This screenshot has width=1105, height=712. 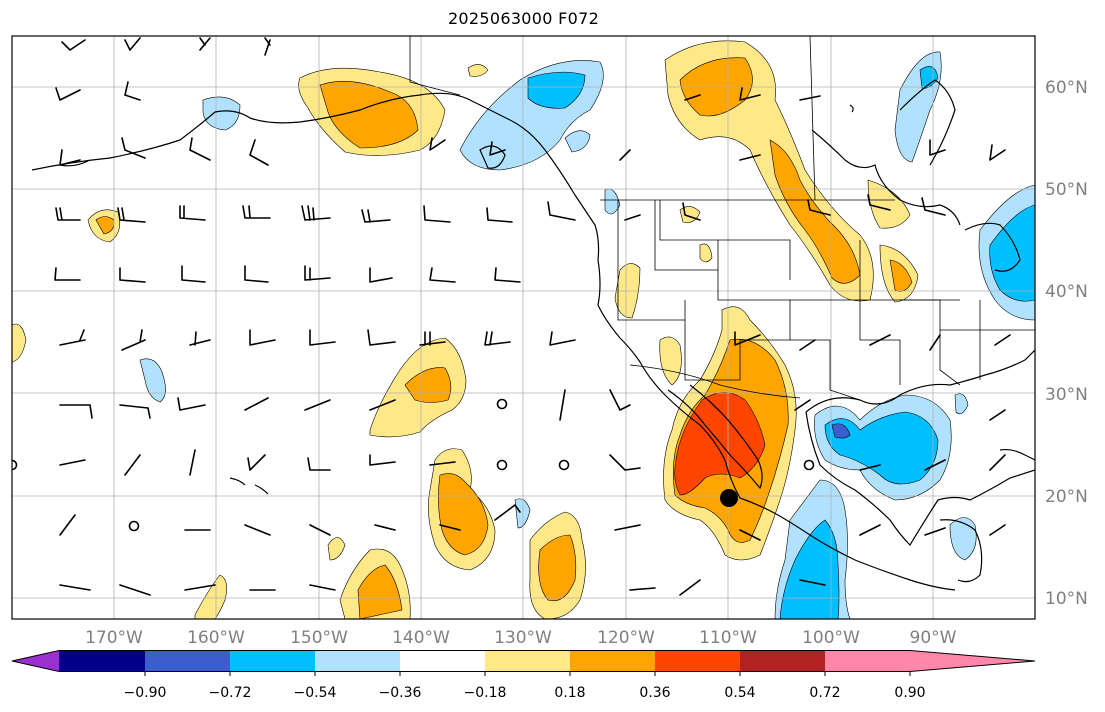 I want to click on colorbar-tick-label: 0.90, so click(x=909, y=693).